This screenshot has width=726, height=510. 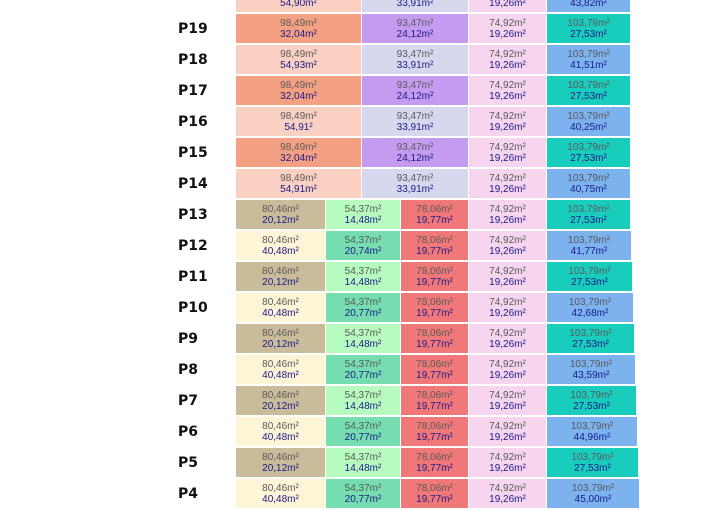 What do you see at coordinates (363, 246) in the screenshot?
I see `unit-cell: 54,37m² 20,74m²` at bounding box center [363, 246].